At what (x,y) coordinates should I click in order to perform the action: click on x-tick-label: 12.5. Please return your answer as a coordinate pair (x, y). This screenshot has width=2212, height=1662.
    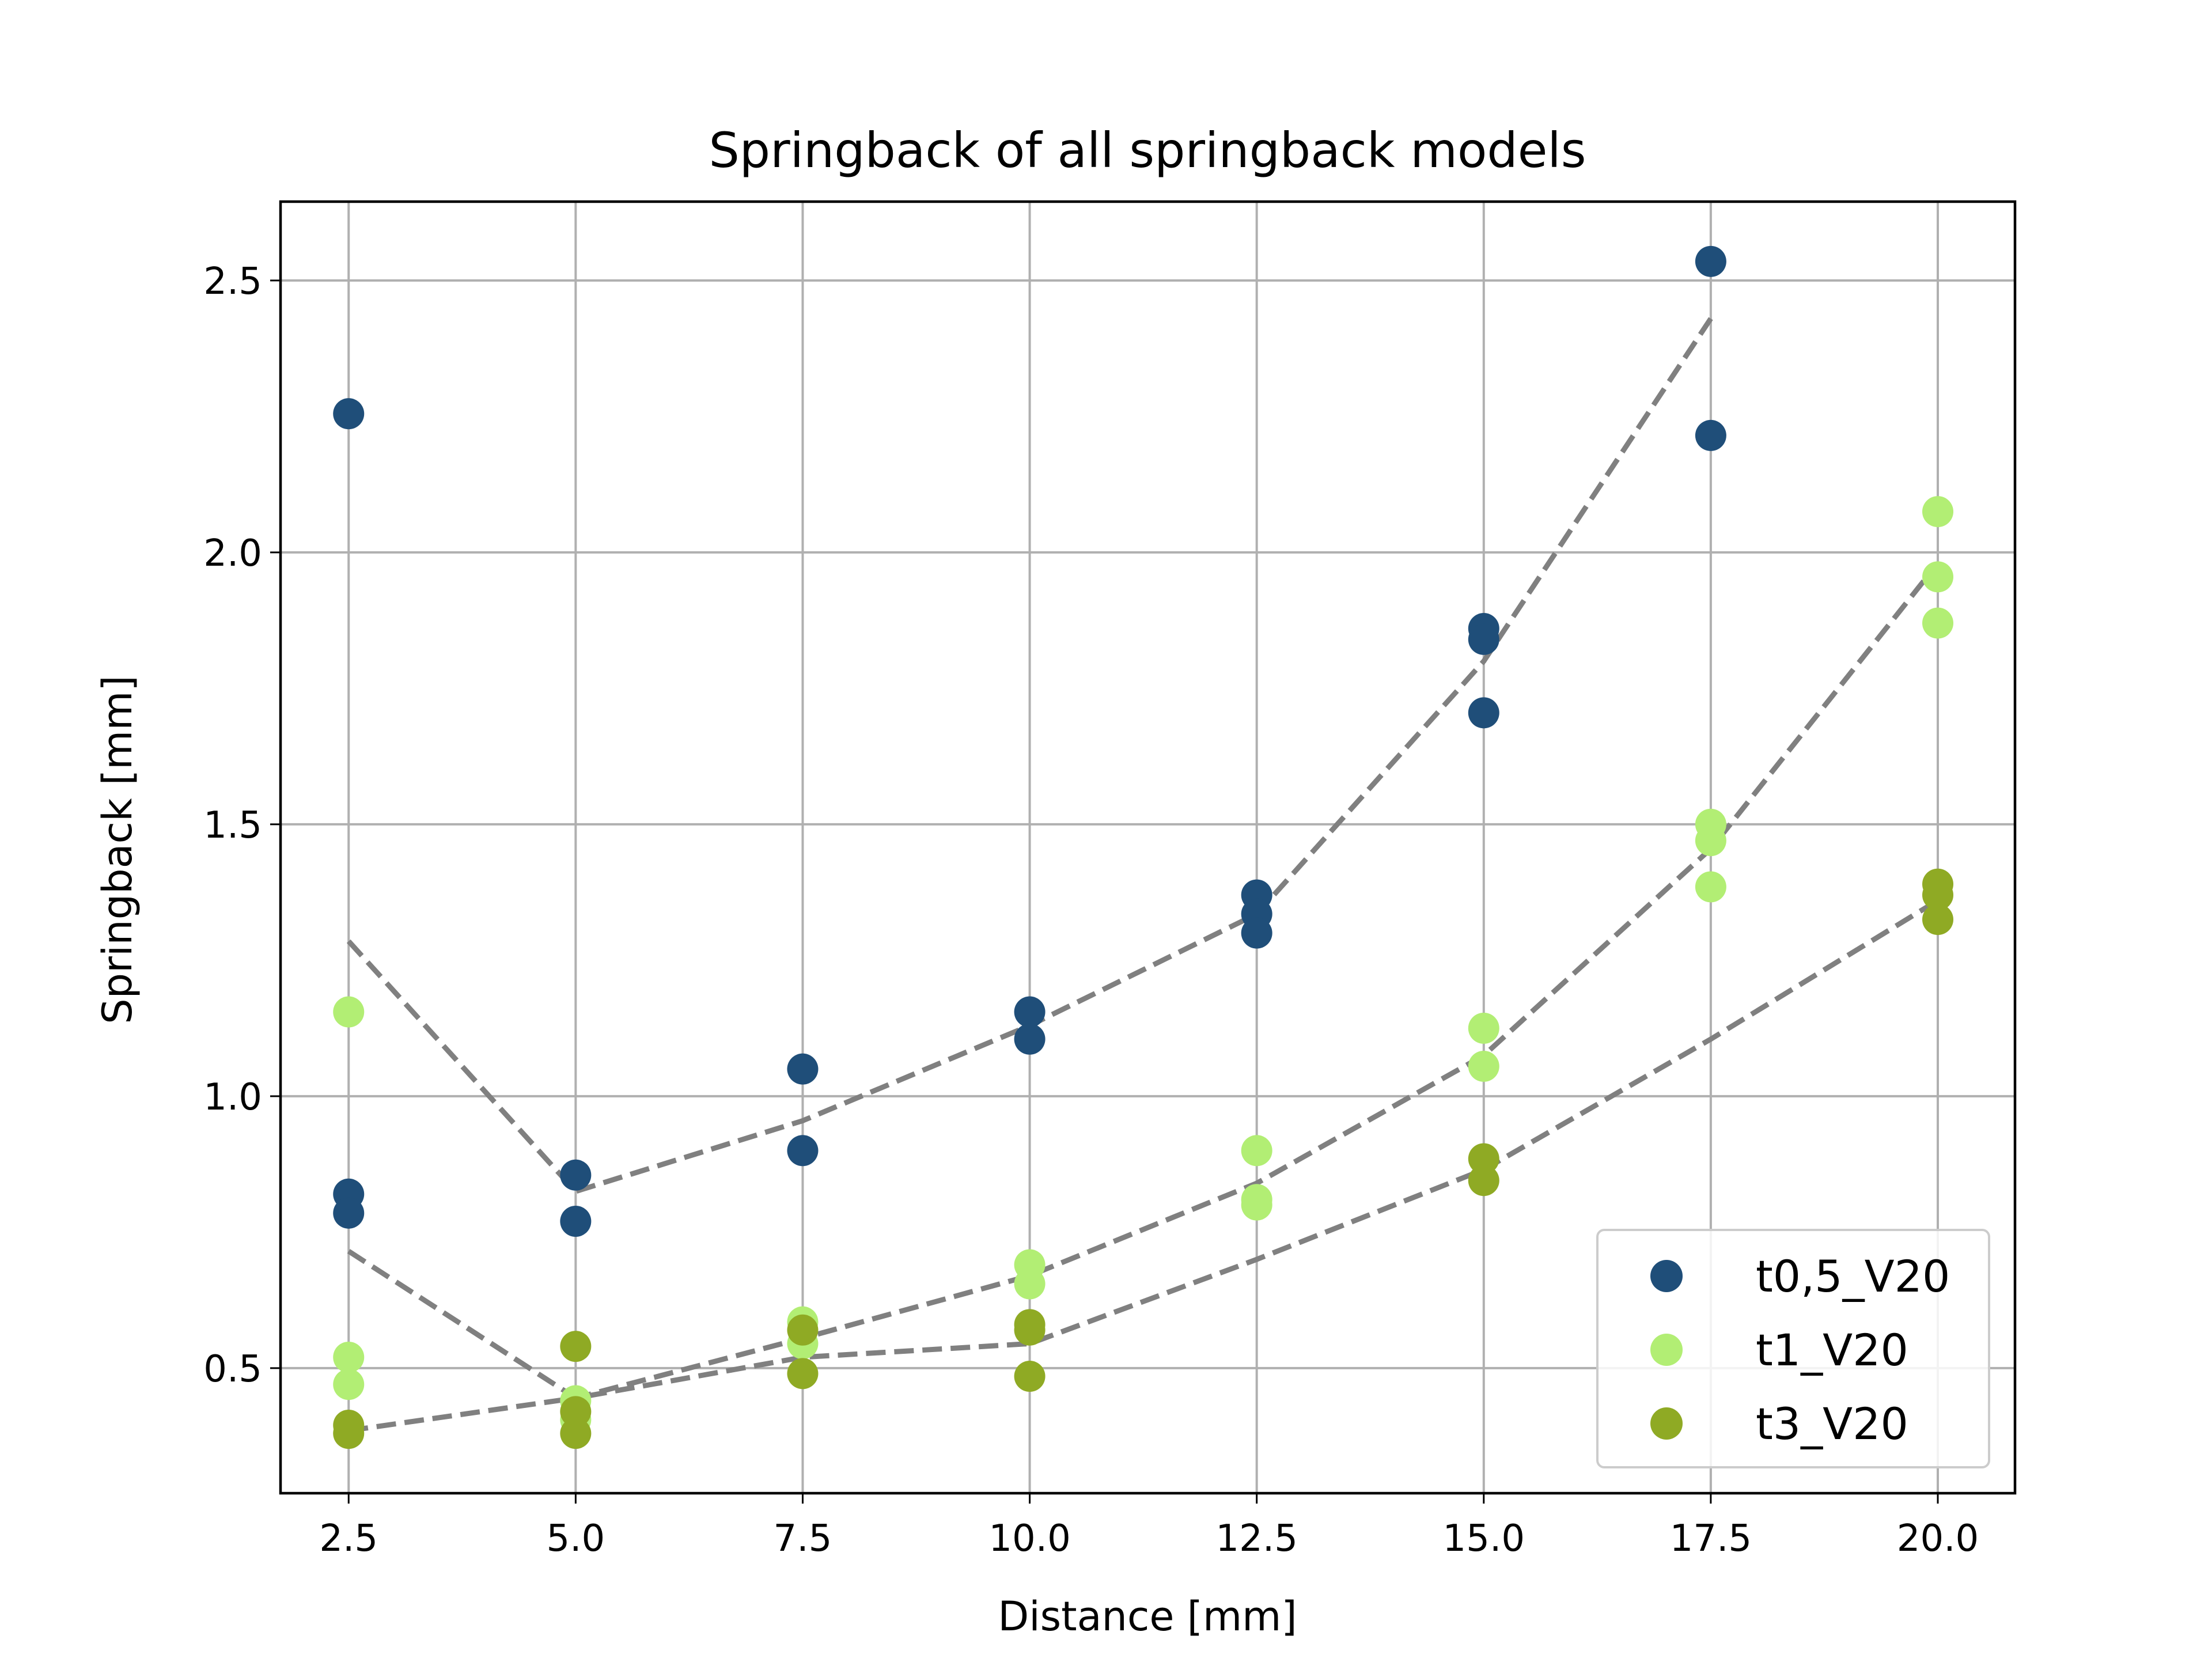
    Looking at the image, I should click on (1256, 1538).